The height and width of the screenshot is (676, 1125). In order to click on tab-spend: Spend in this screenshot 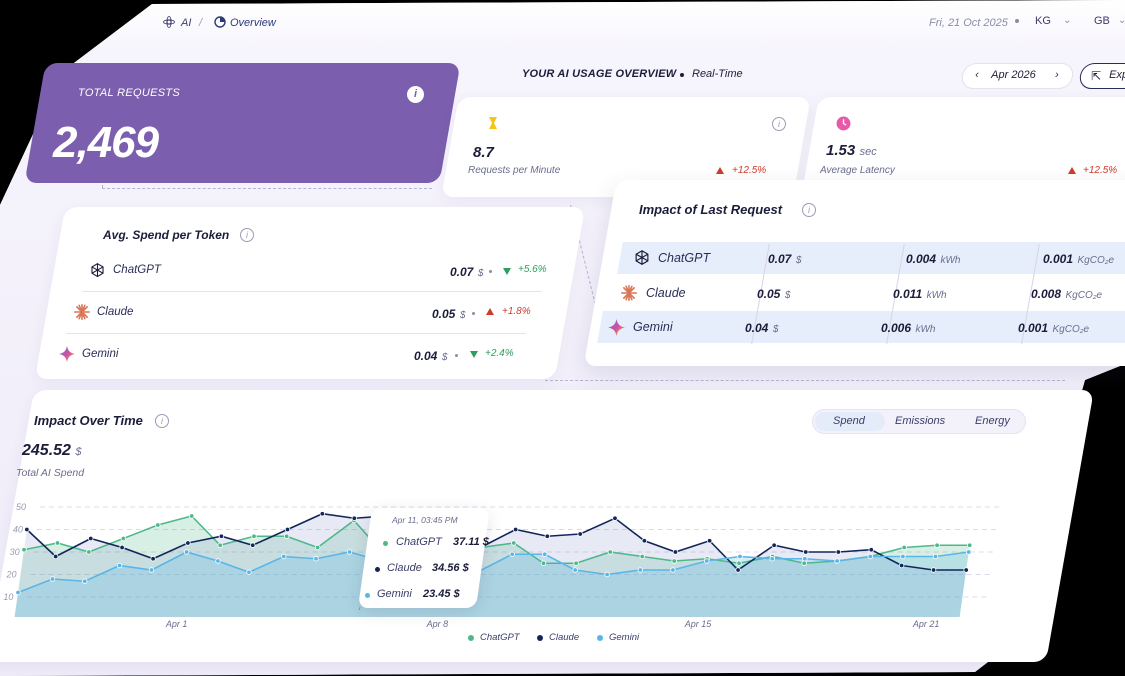, I will do `click(849, 421)`.